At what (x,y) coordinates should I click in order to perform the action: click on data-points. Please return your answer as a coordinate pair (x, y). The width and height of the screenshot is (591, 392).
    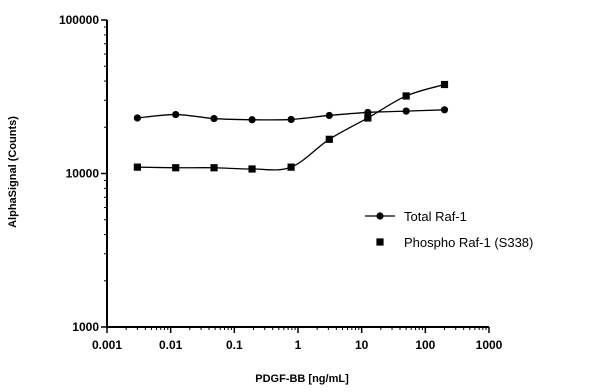
    Looking at the image, I should click on (291, 126).